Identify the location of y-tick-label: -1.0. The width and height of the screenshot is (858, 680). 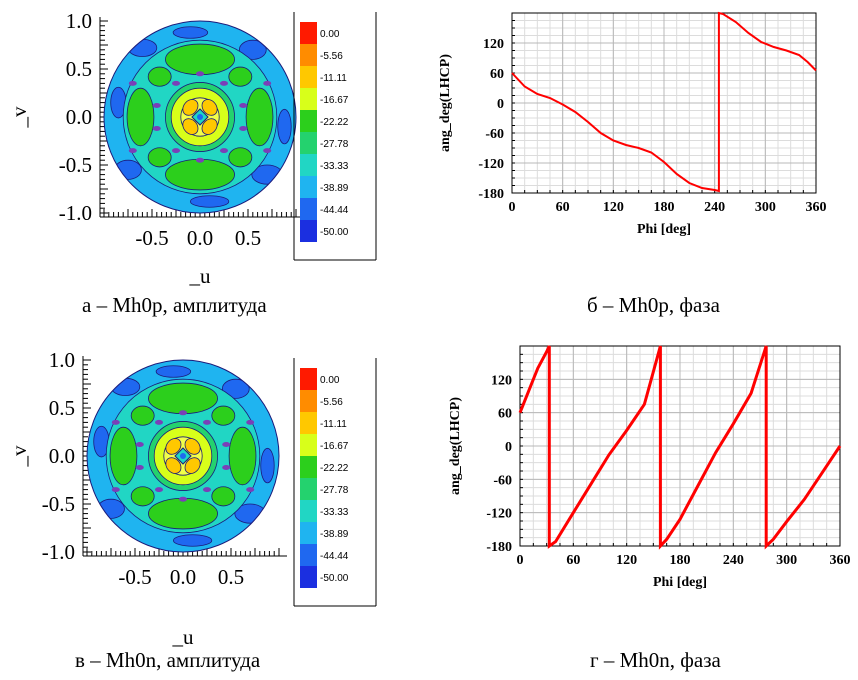
(75, 213).